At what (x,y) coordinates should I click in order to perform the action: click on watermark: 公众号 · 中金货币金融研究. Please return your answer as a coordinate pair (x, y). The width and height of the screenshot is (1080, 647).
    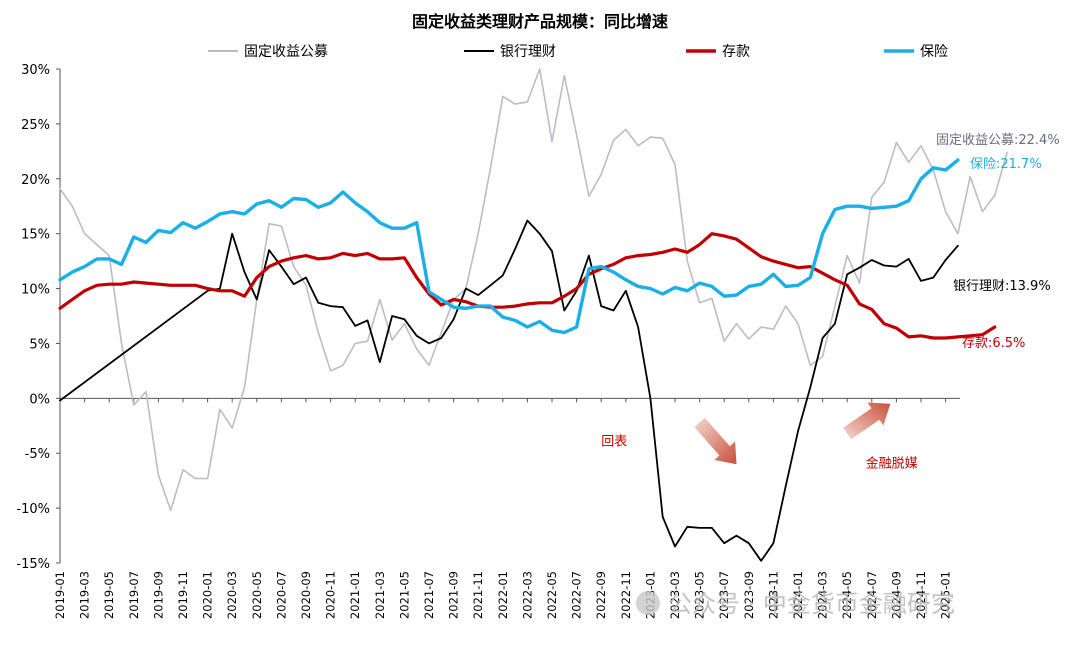
    Looking at the image, I should click on (795, 604).